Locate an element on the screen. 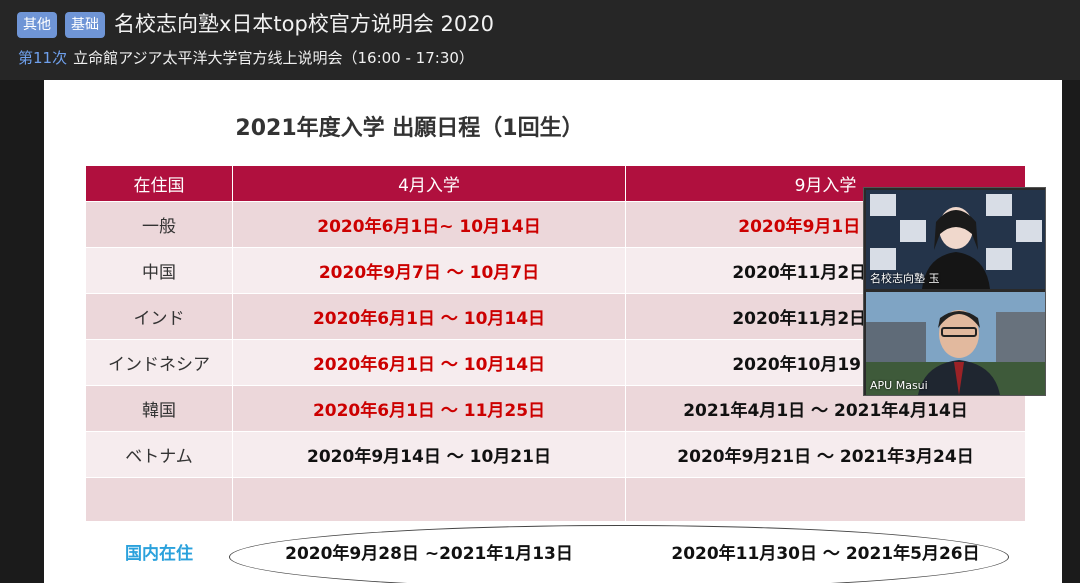  video-panel: 名校志向塾 玉 APU Masui is located at coordinates (954, 291).